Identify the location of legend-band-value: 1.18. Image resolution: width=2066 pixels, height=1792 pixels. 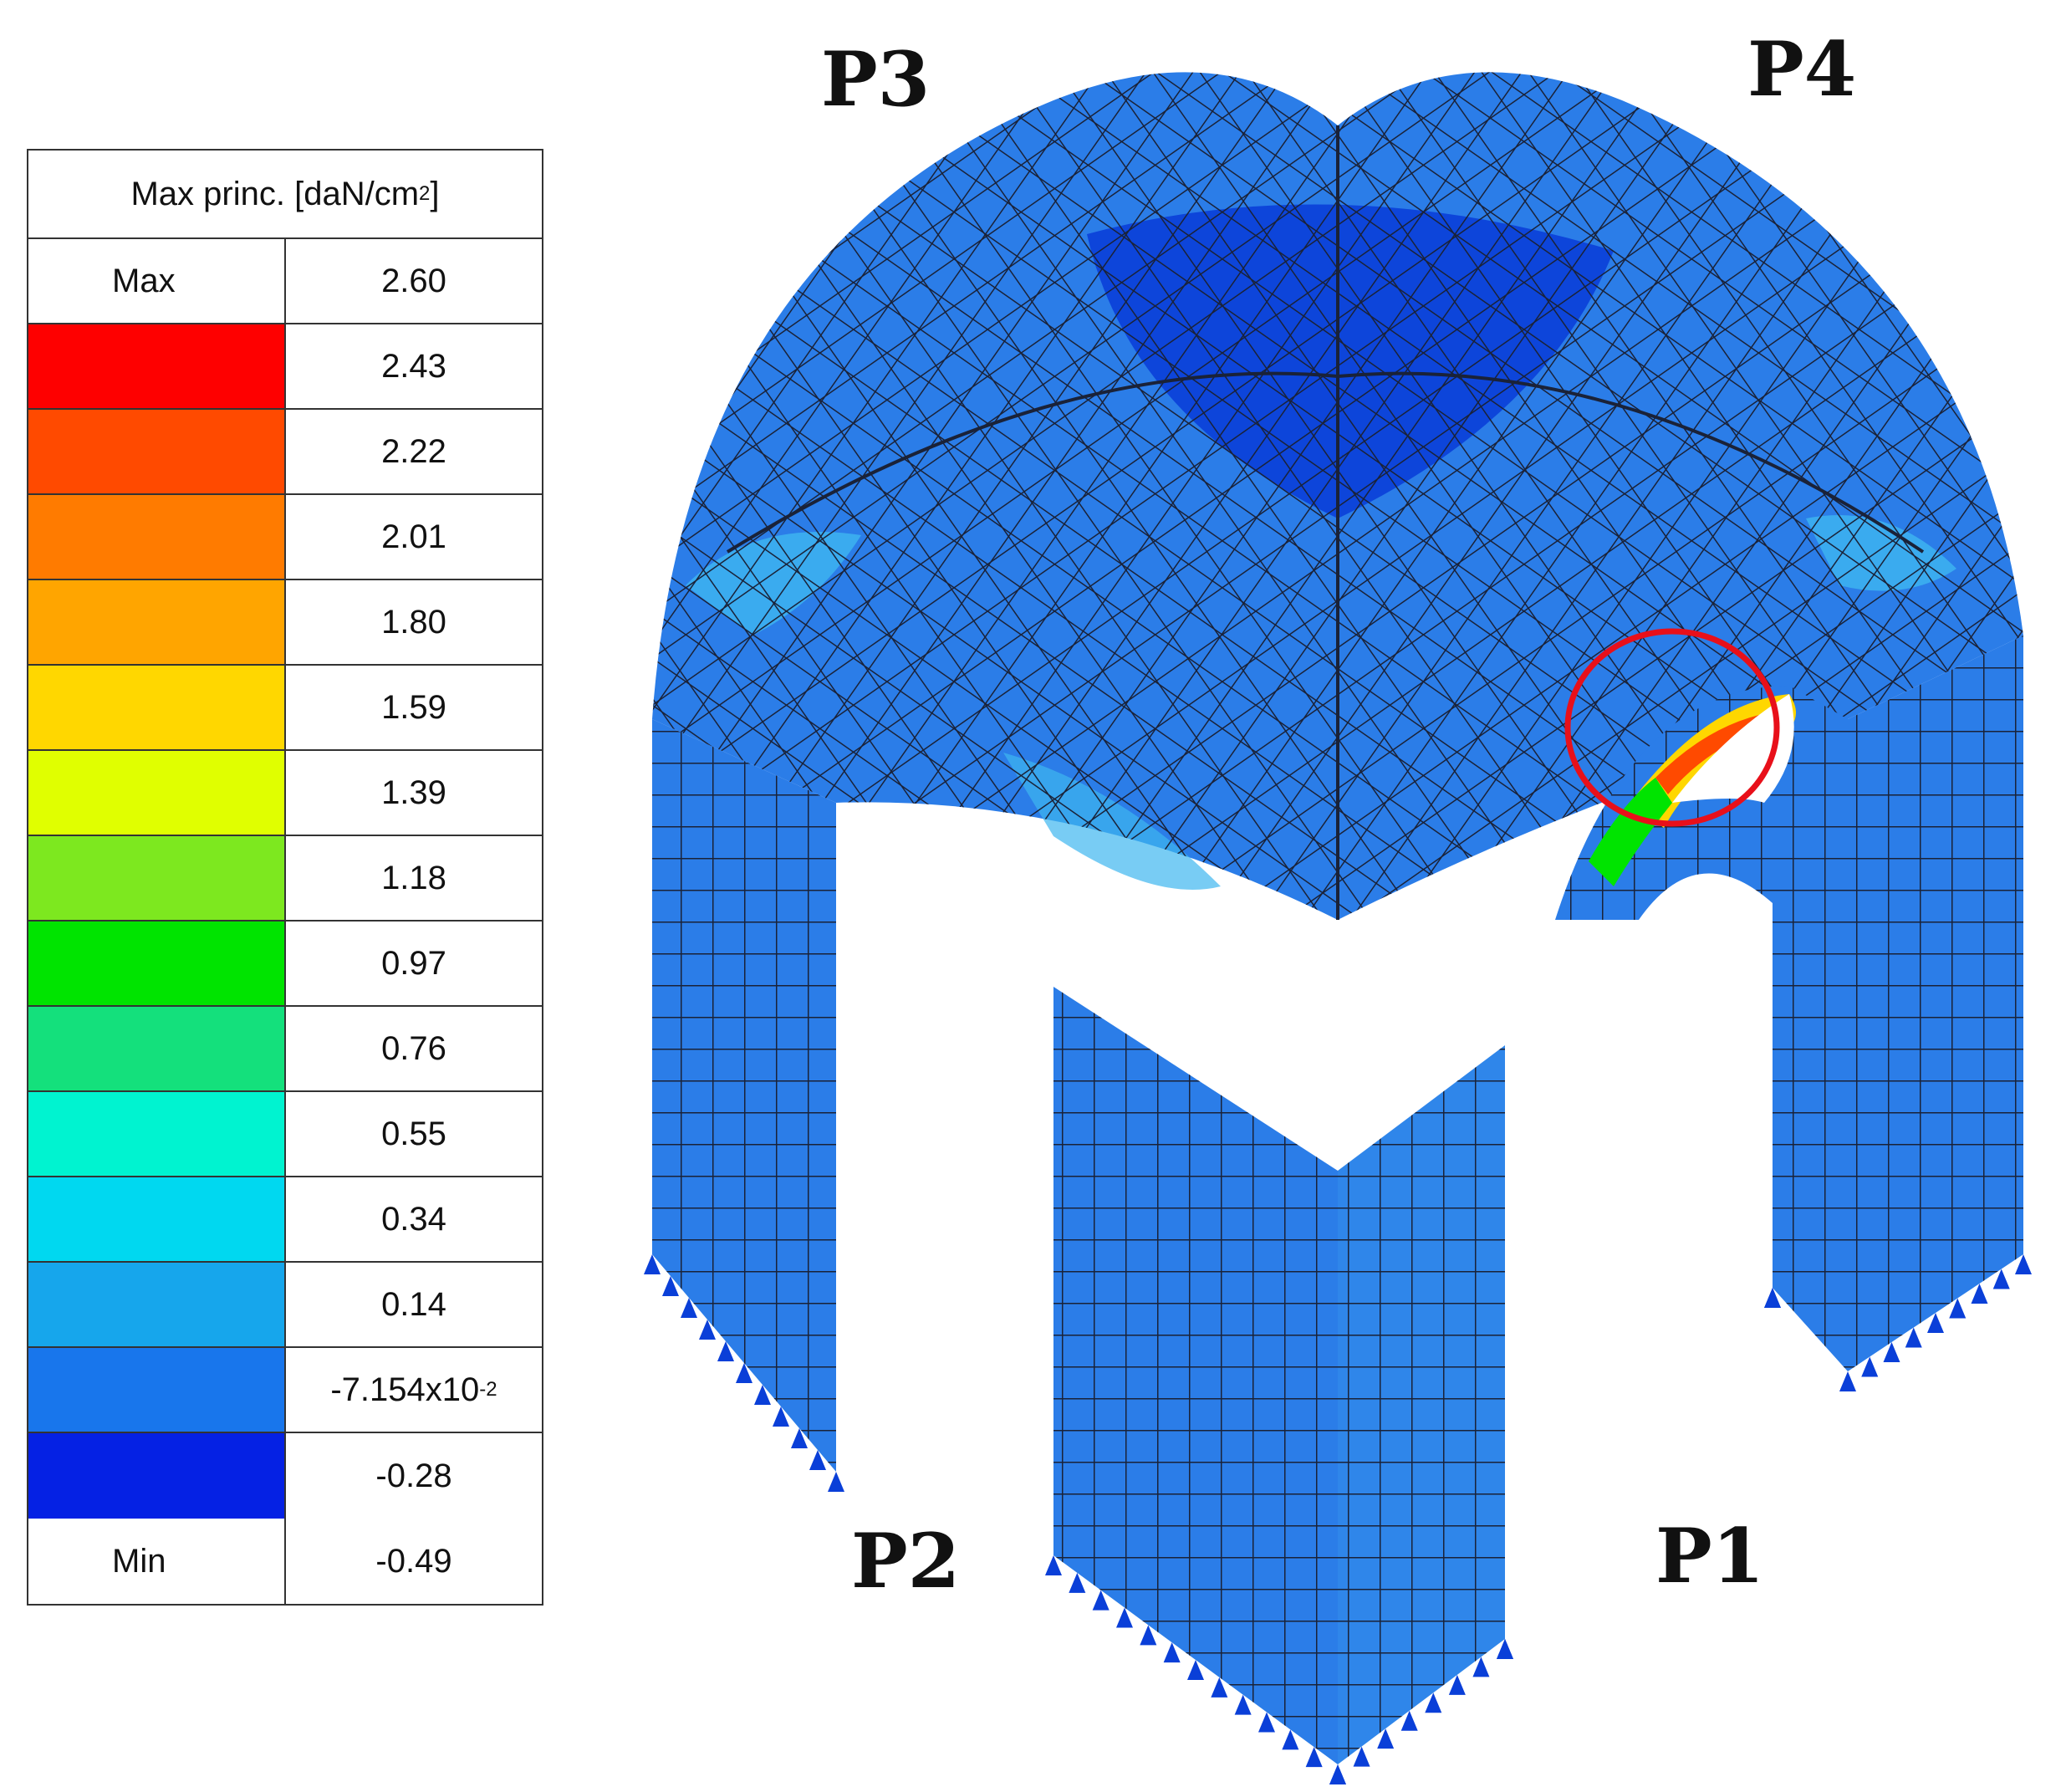
(413, 877).